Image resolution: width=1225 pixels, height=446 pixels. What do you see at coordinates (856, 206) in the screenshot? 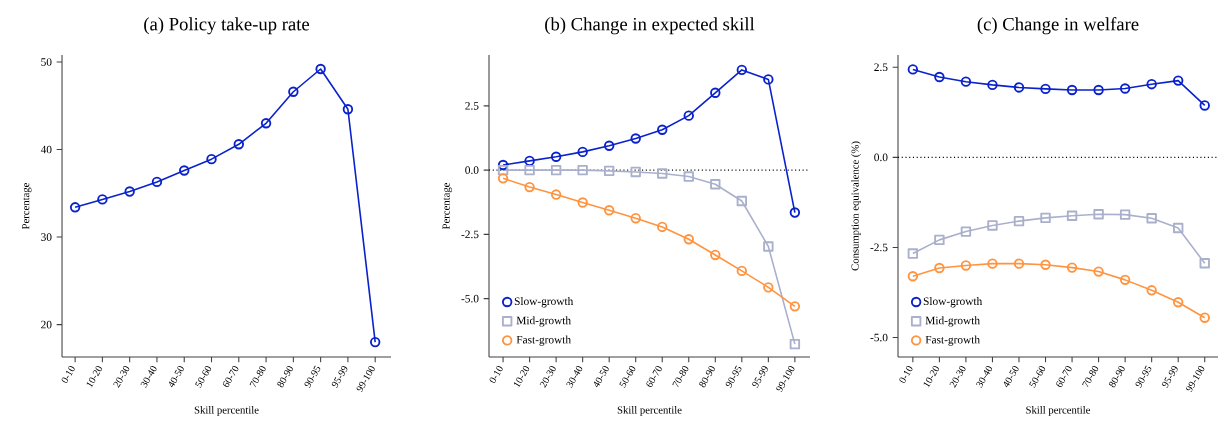
I see `y-axis-title: Consumption equivalence (%)` at bounding box center [856, 206].